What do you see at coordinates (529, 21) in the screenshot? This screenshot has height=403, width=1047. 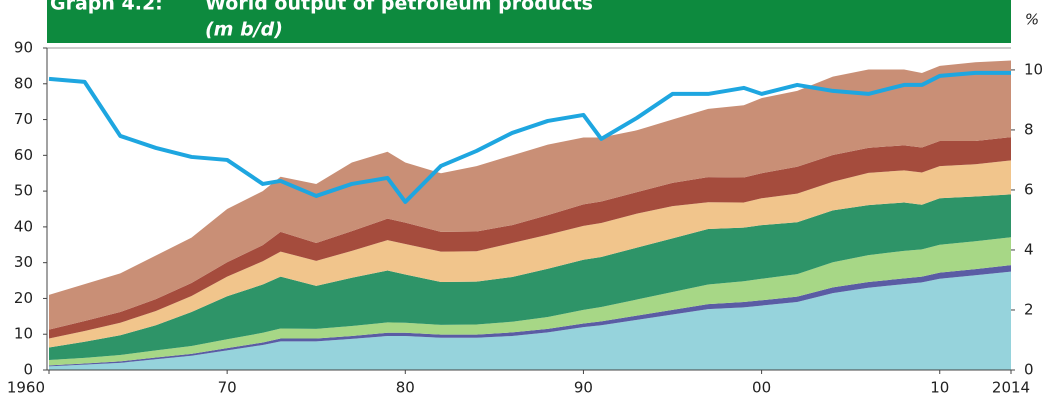 I see `header-bar` at bounding box center [529, 21].